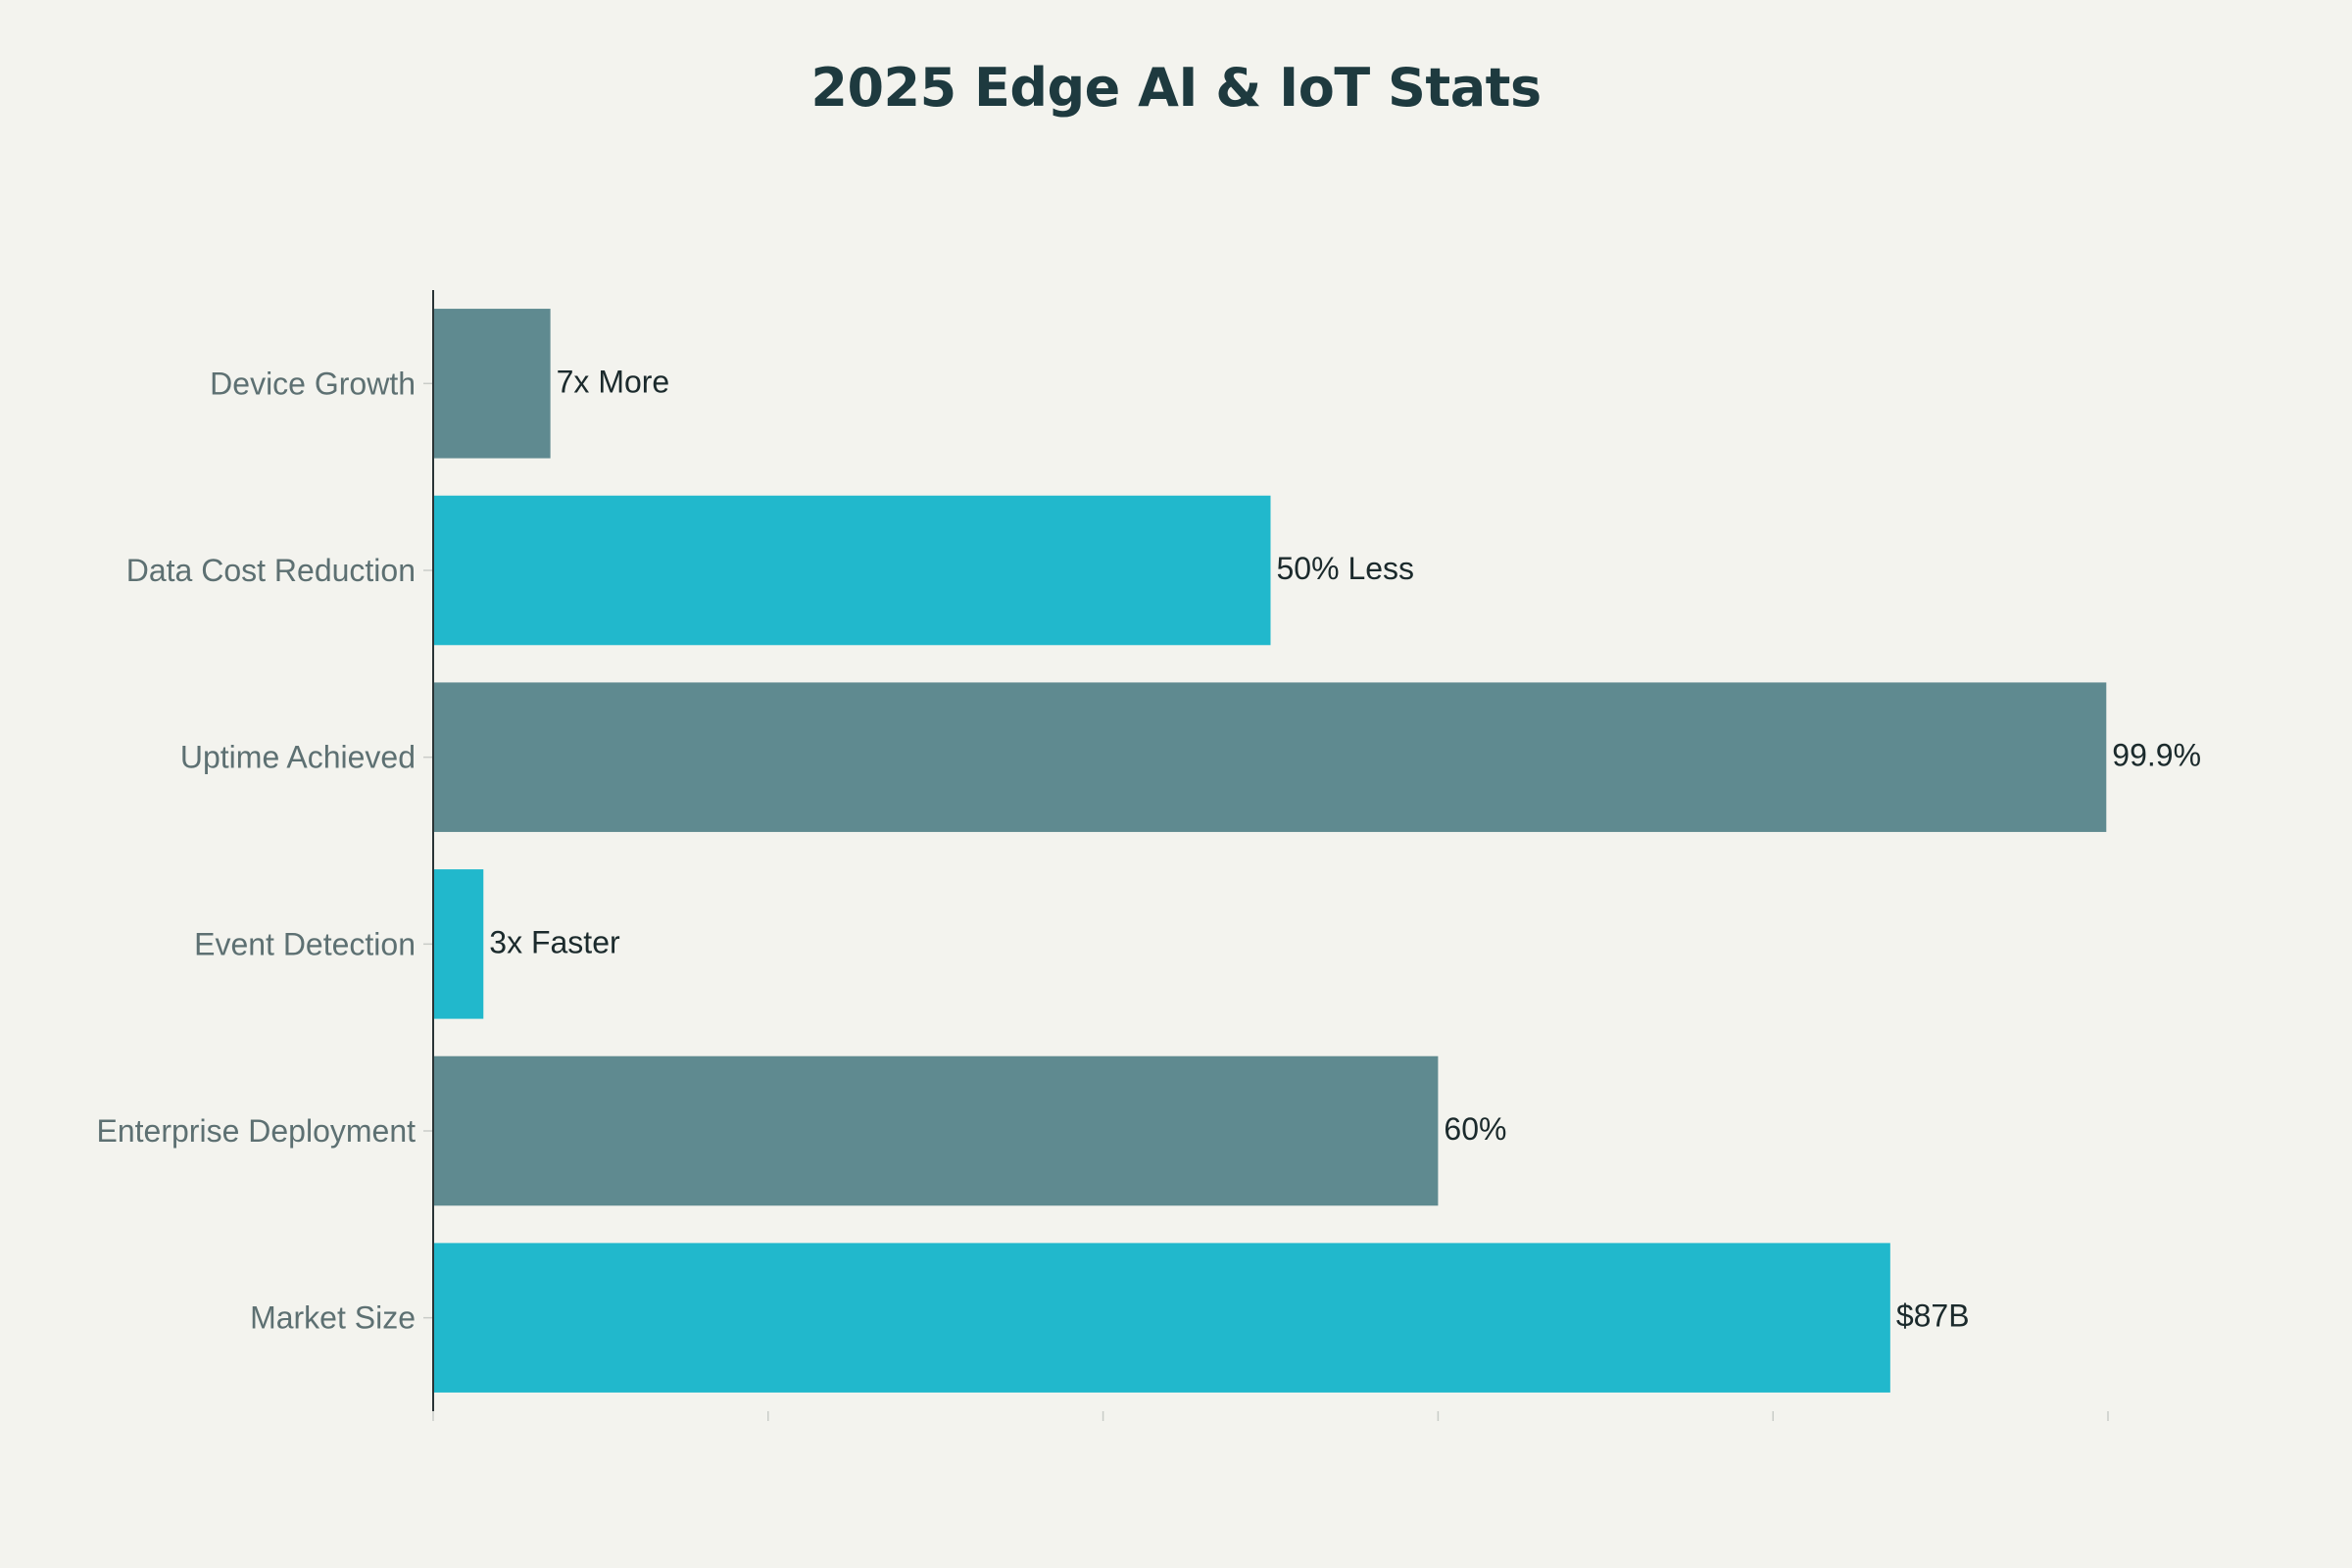  Describe the element at coordinates (305, 943) in the screenshot. I see `category-label: Event Detection` at that location.